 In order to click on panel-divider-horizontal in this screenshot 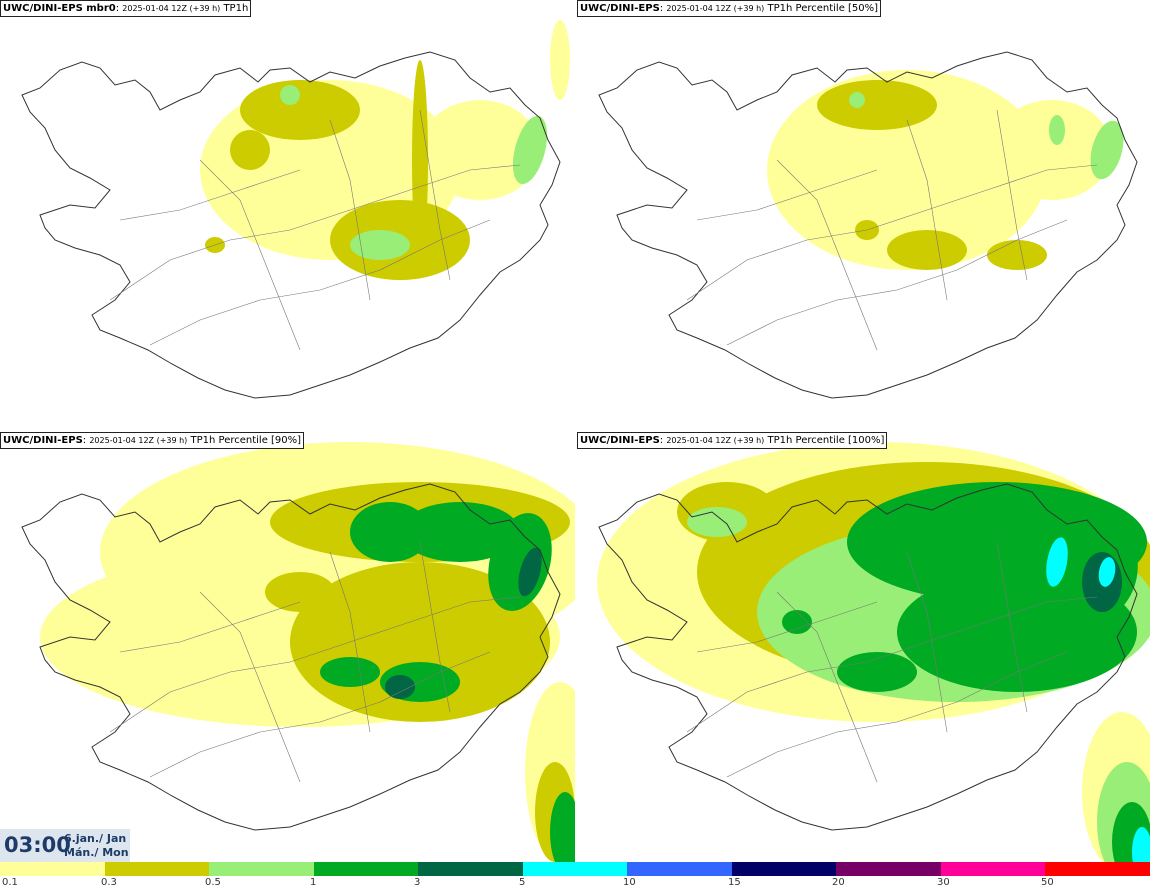, I will do `click(575, 431)`.